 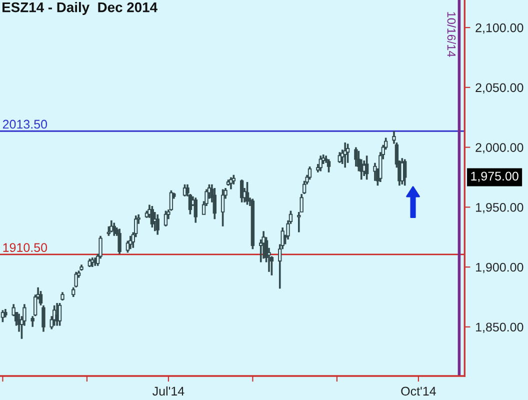 I want to click on chart-title: ESZ14 - Daily Dec 2014, so click(x=80, y=8).